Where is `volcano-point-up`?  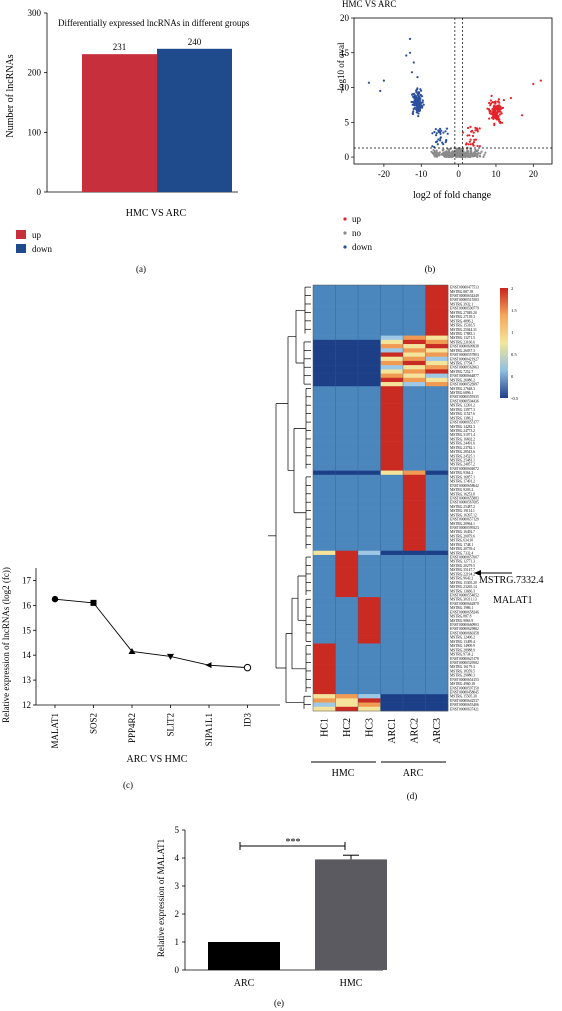
volcano-point-up is located at coordinates (495, 103).